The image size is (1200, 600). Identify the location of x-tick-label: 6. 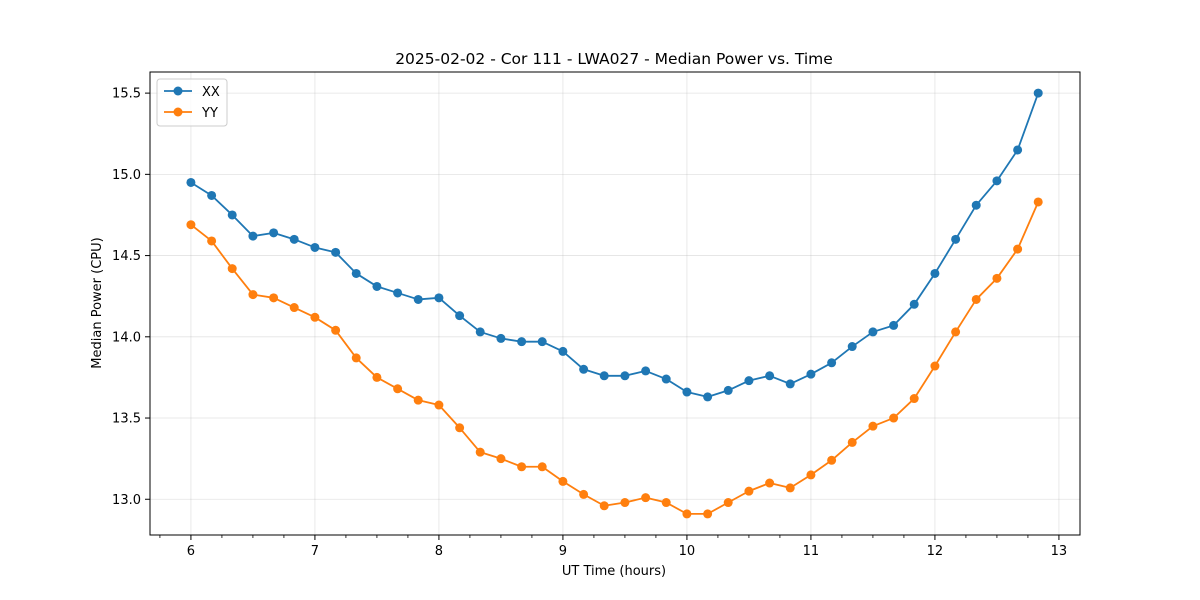
(191, 551).